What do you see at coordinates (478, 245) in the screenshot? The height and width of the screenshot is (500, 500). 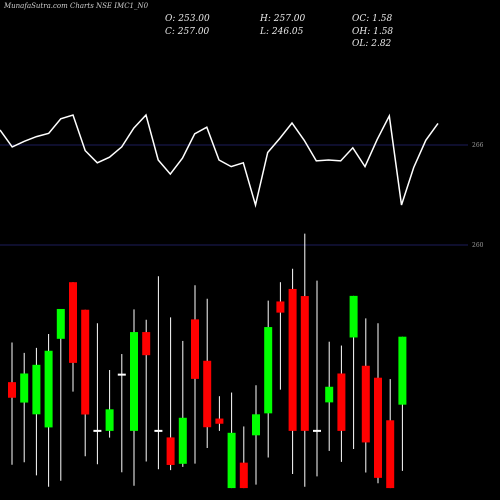 I see `reference-level-label-lower: 260` at bounding box center [478, 245].